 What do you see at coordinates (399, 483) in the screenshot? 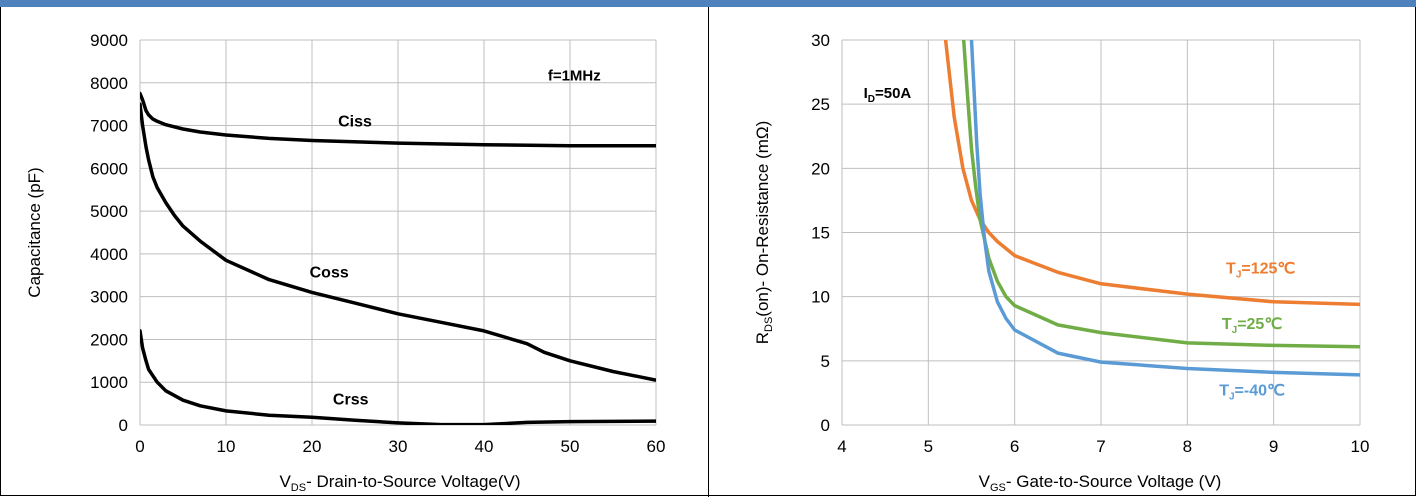
I see `x-axis-label: VDS- Drain-to-Source Voltage(V)` at bounding box center [399, 483].